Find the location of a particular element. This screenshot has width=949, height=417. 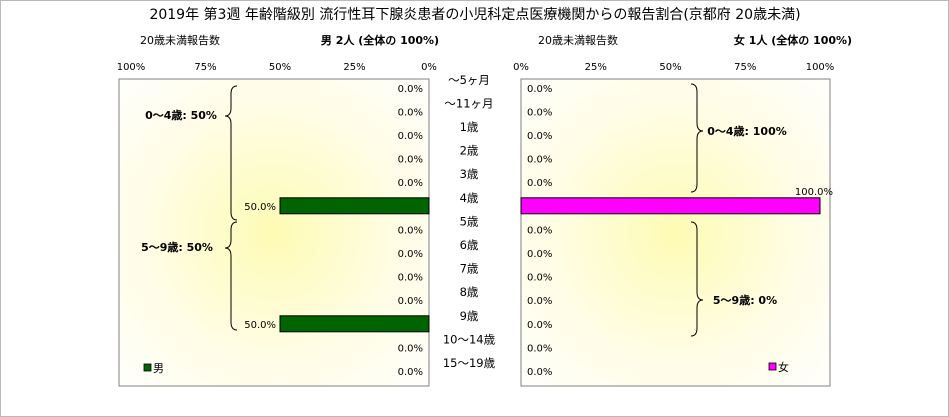

age-category-label: 5歳 is located at coordinates (469, 221).